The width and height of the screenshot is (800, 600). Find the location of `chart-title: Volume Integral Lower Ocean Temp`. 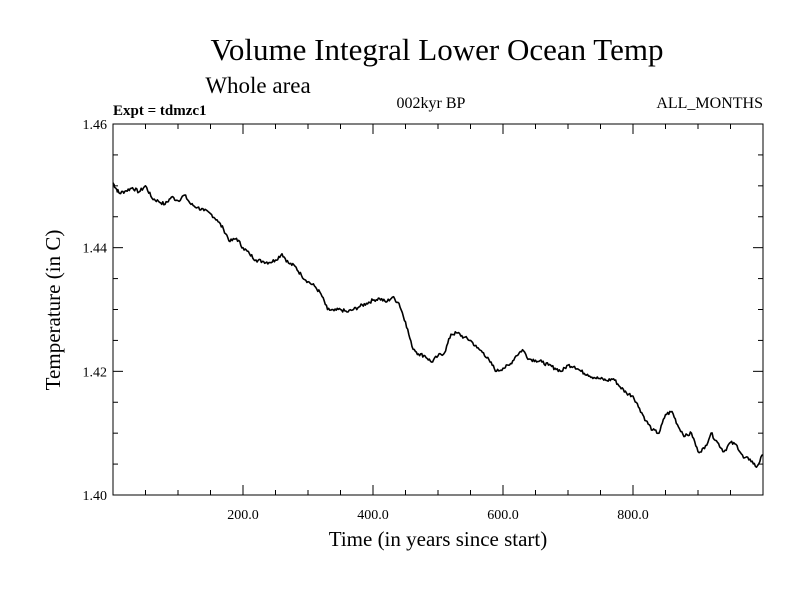

chart-title: Volume Integral Lower Ocean Temp is located at coordinates (437, 49).